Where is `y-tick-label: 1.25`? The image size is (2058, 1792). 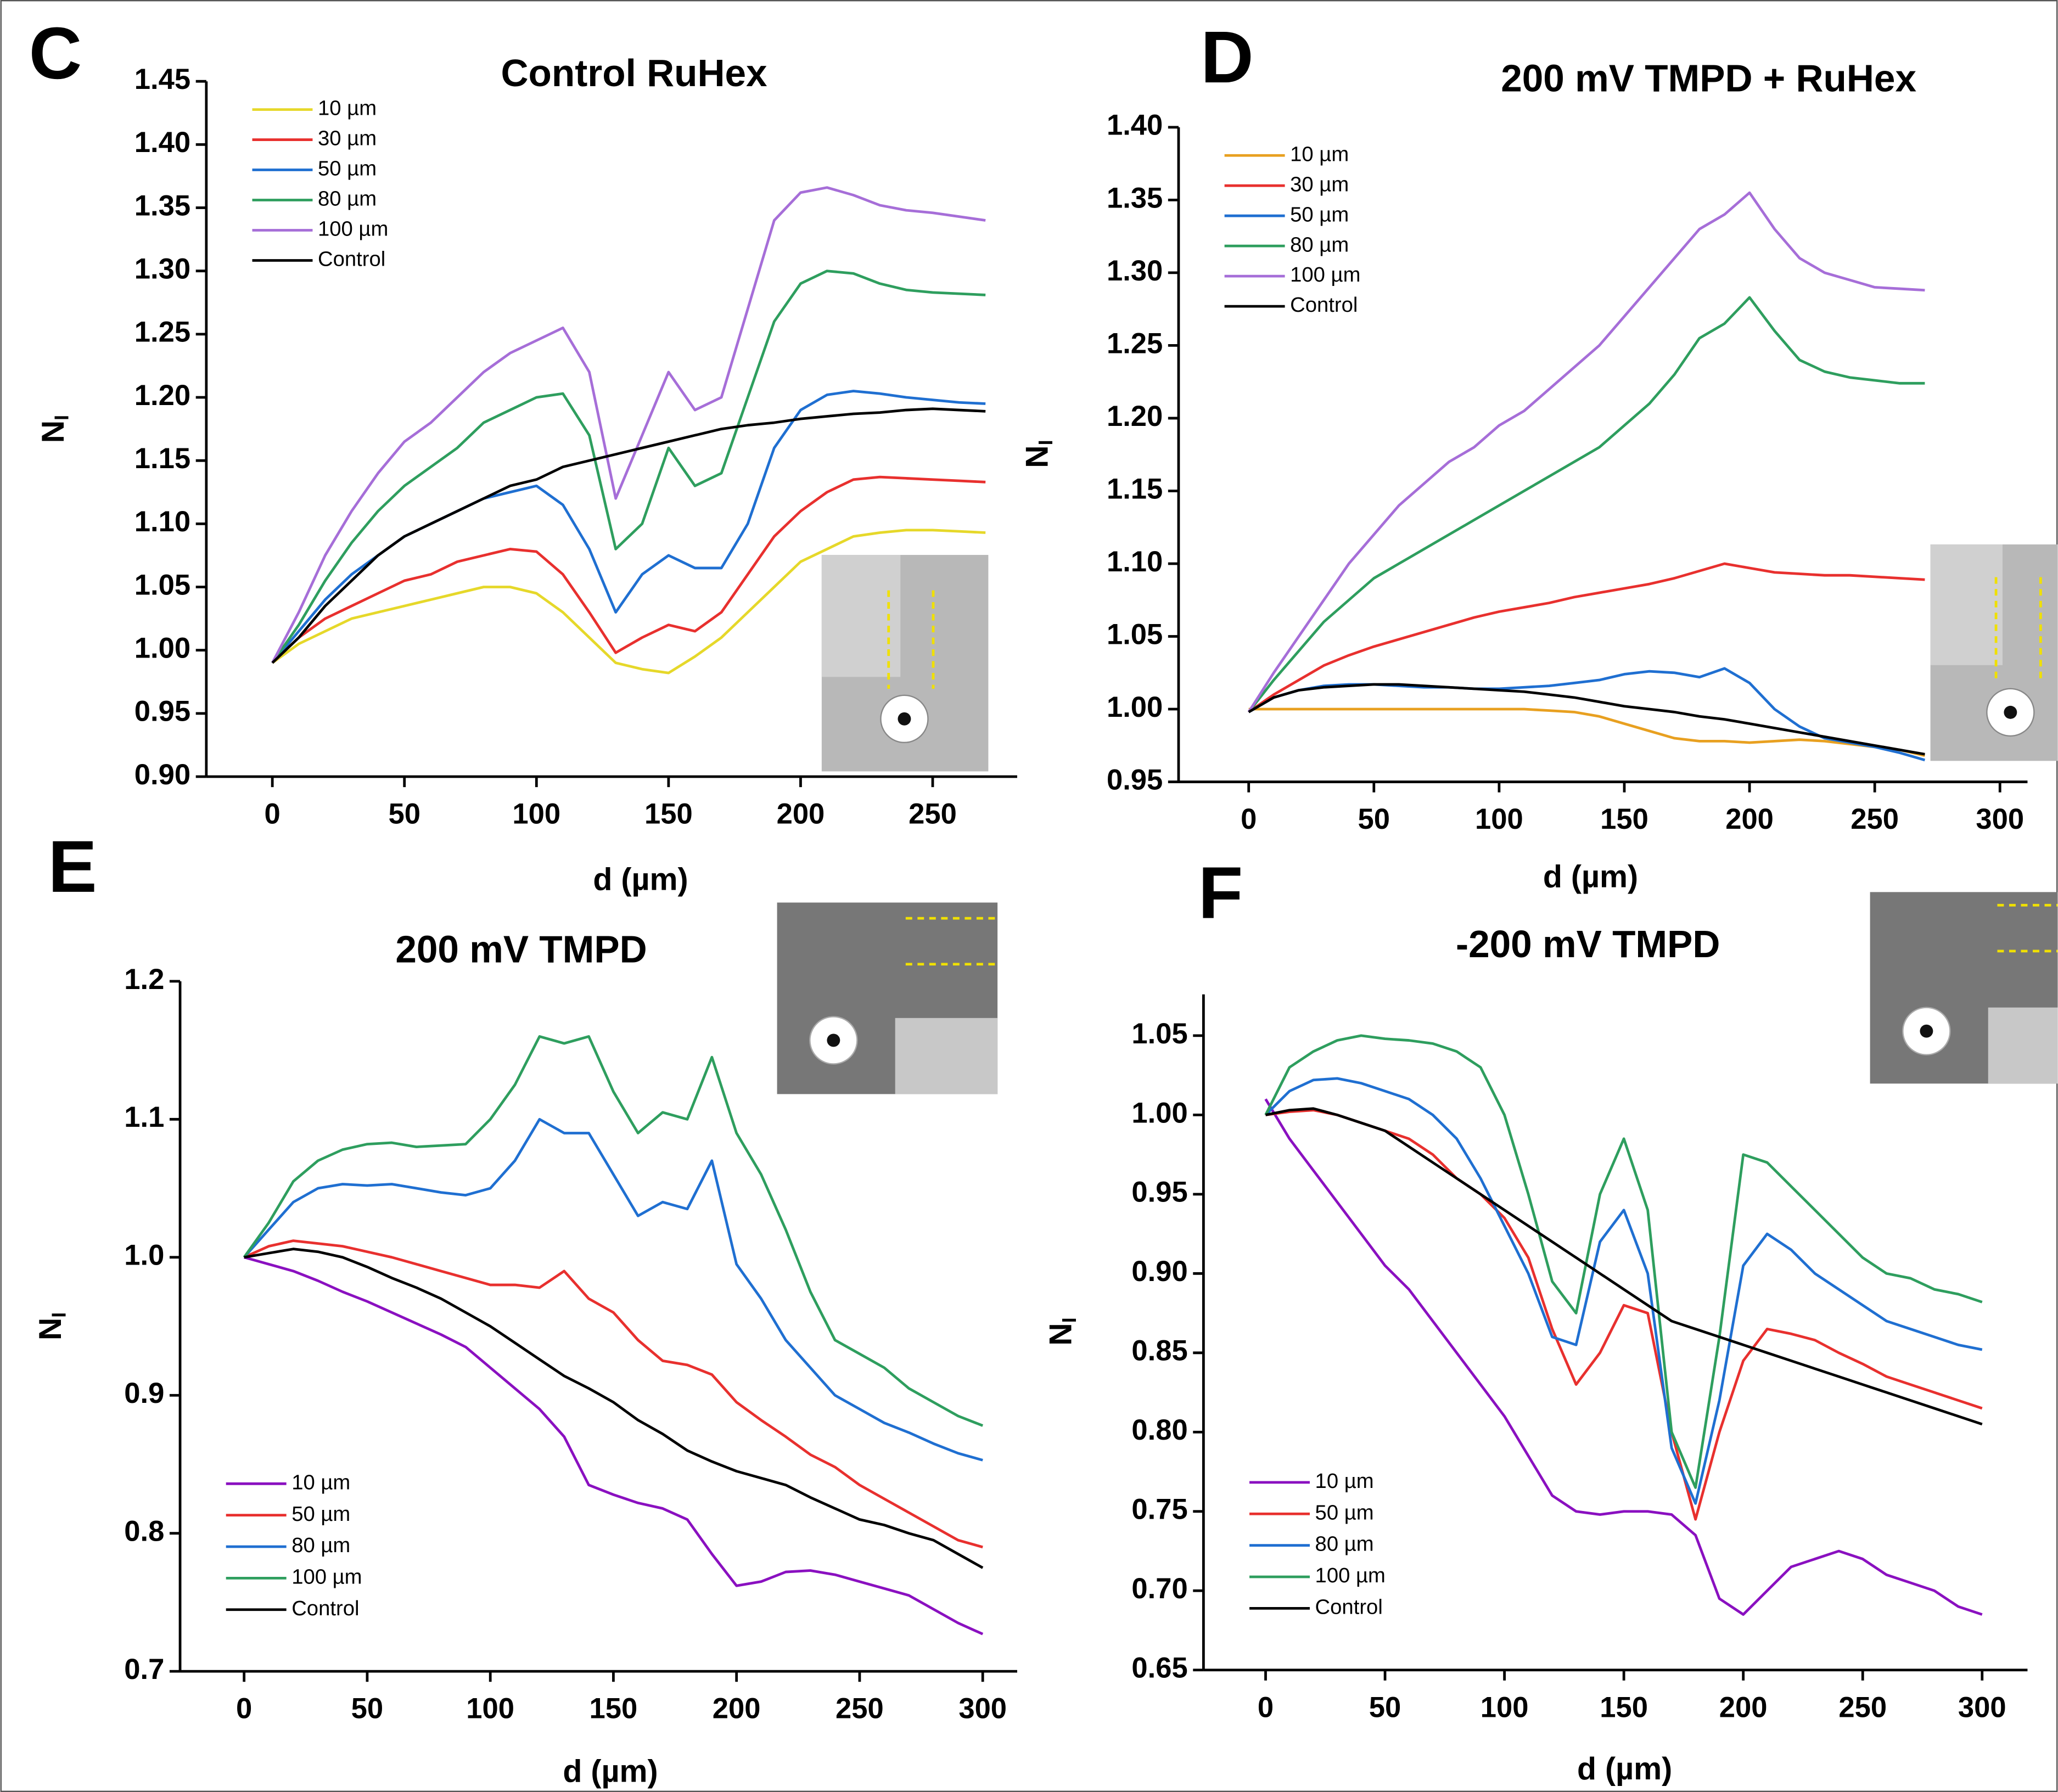
y-tick-label: 1.25 is located at coordinates (162, 332).